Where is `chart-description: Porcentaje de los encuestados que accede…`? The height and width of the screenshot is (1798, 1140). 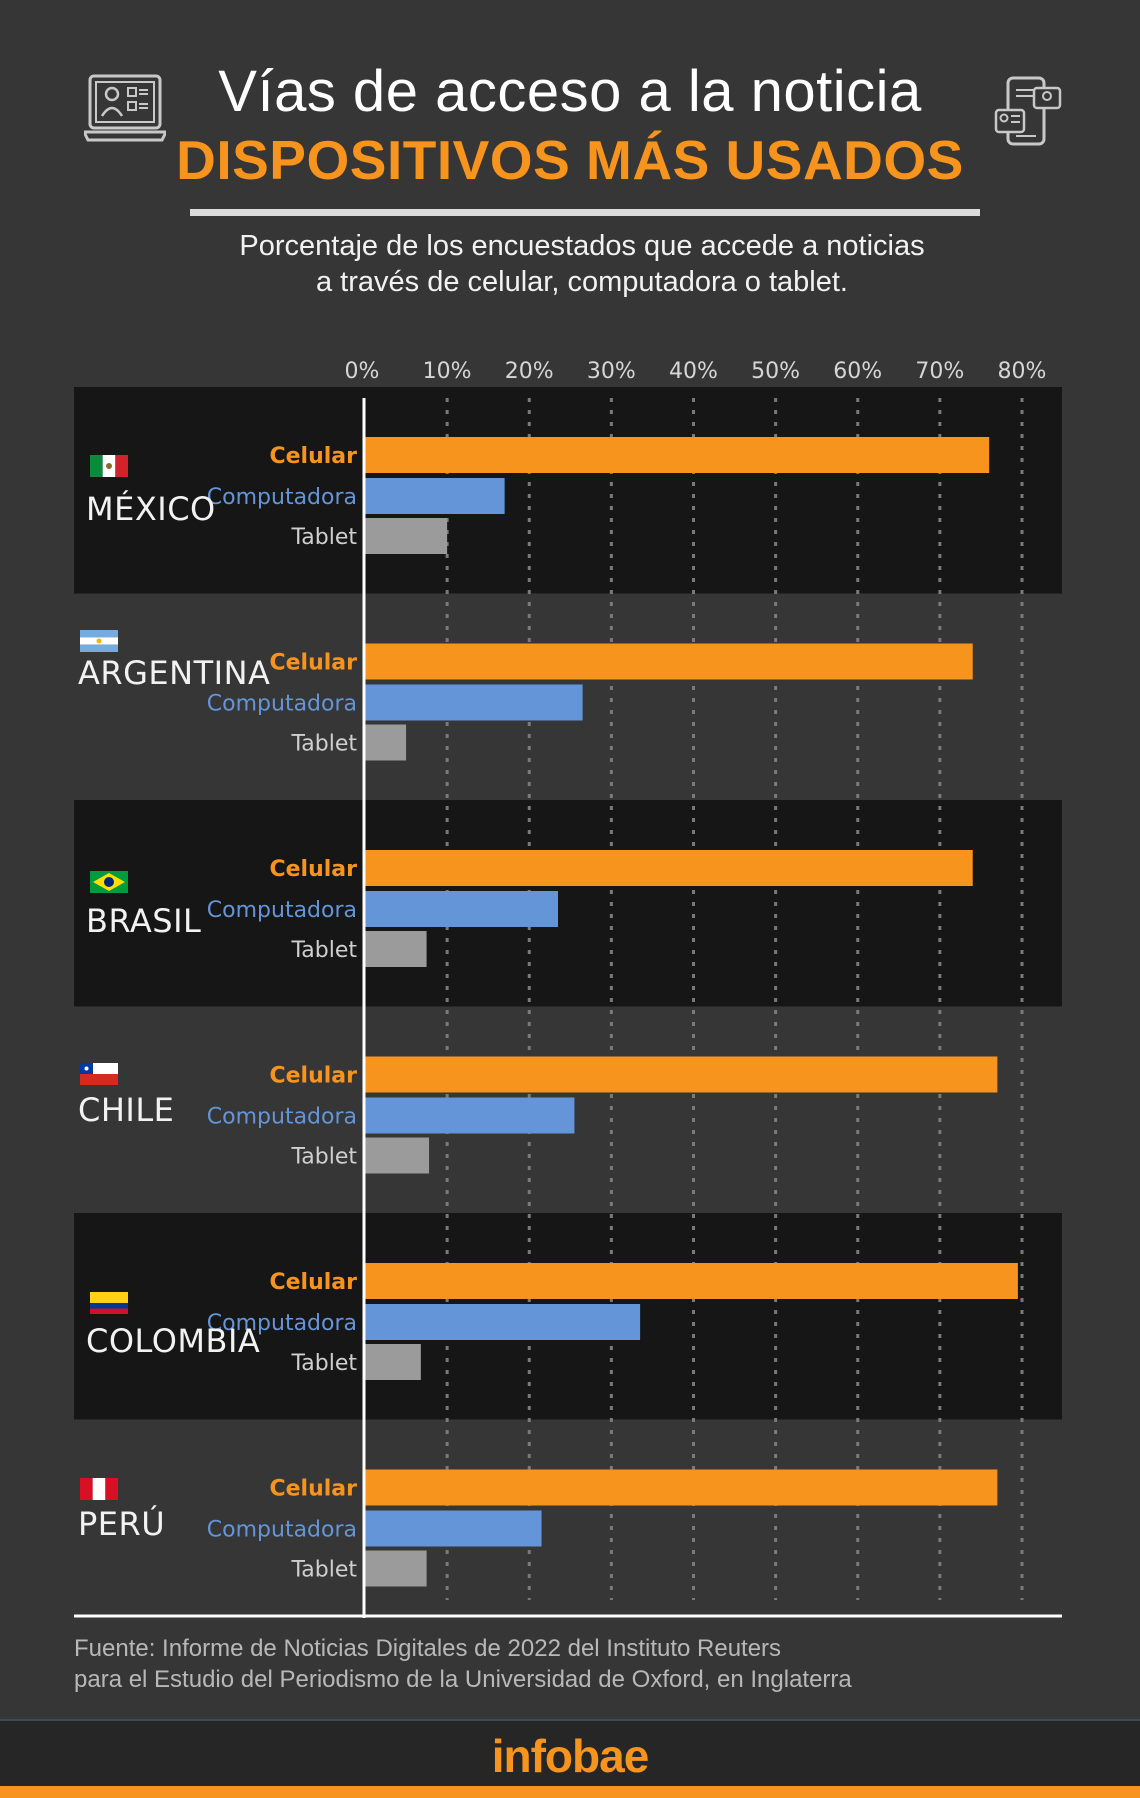 chart-description: Porcentaje de los encuestados que accede… is located at coordinates (570, 264).